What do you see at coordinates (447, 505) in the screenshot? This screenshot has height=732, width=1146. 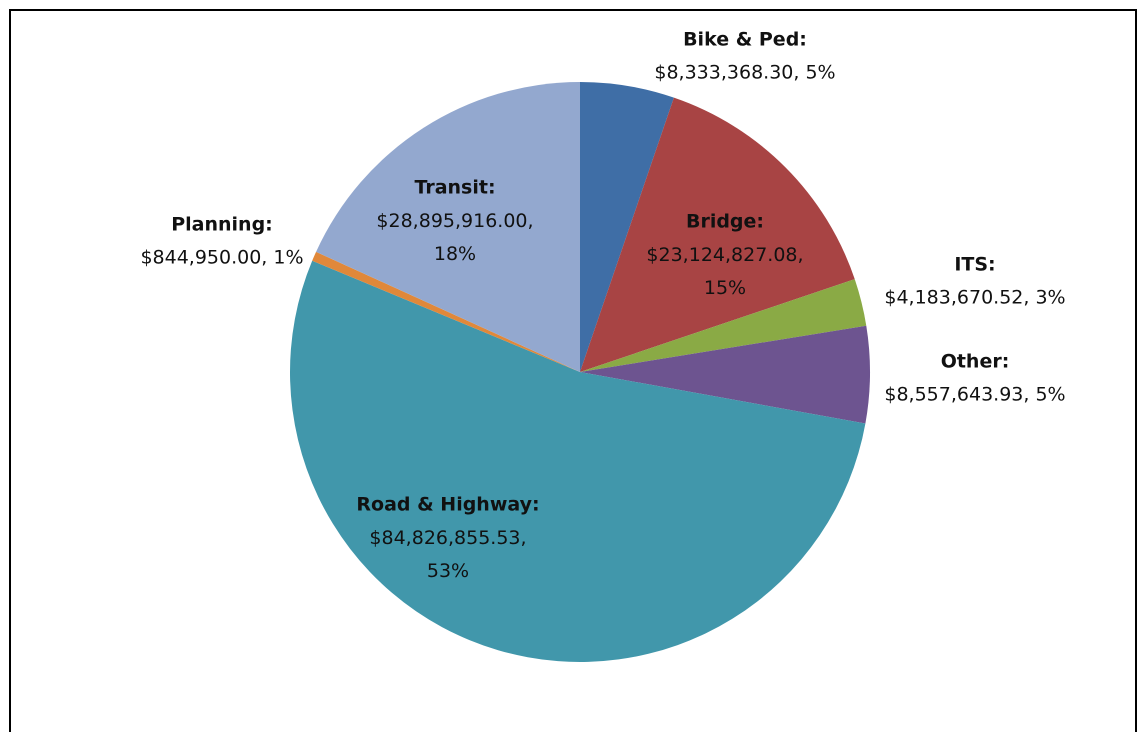 I see `slice-name: Road & Highway:` at bounding box center [447, 505].